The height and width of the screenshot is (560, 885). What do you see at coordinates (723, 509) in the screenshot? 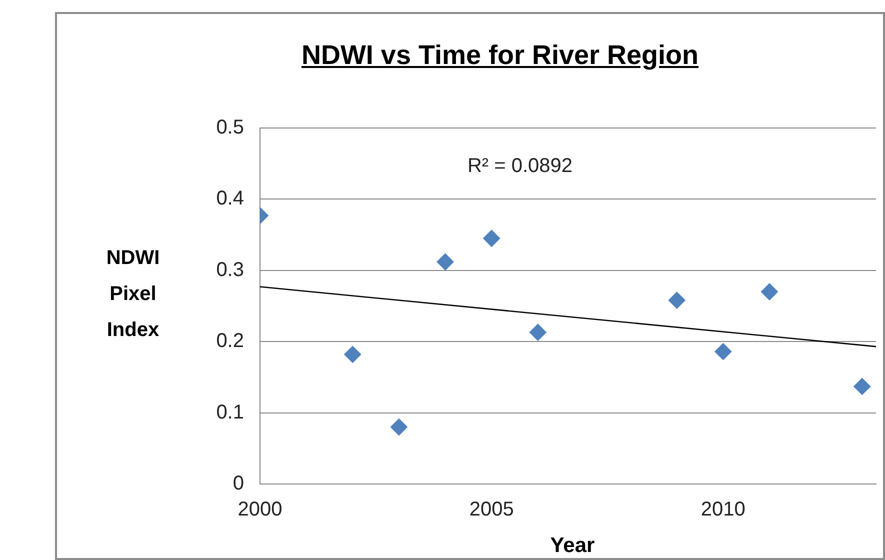
I see `x-tick-label: 2010` at bounding box center [723, 509].